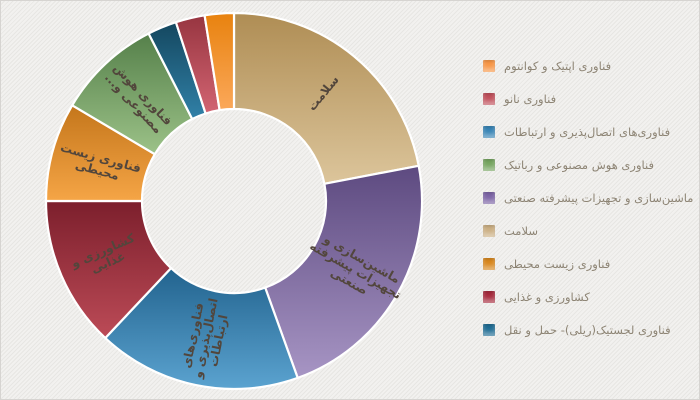  What do you see at coordinates (521, 230) in the screenshot?
I see `legend-item-label: سلامت` at bounding box center [521, 230].